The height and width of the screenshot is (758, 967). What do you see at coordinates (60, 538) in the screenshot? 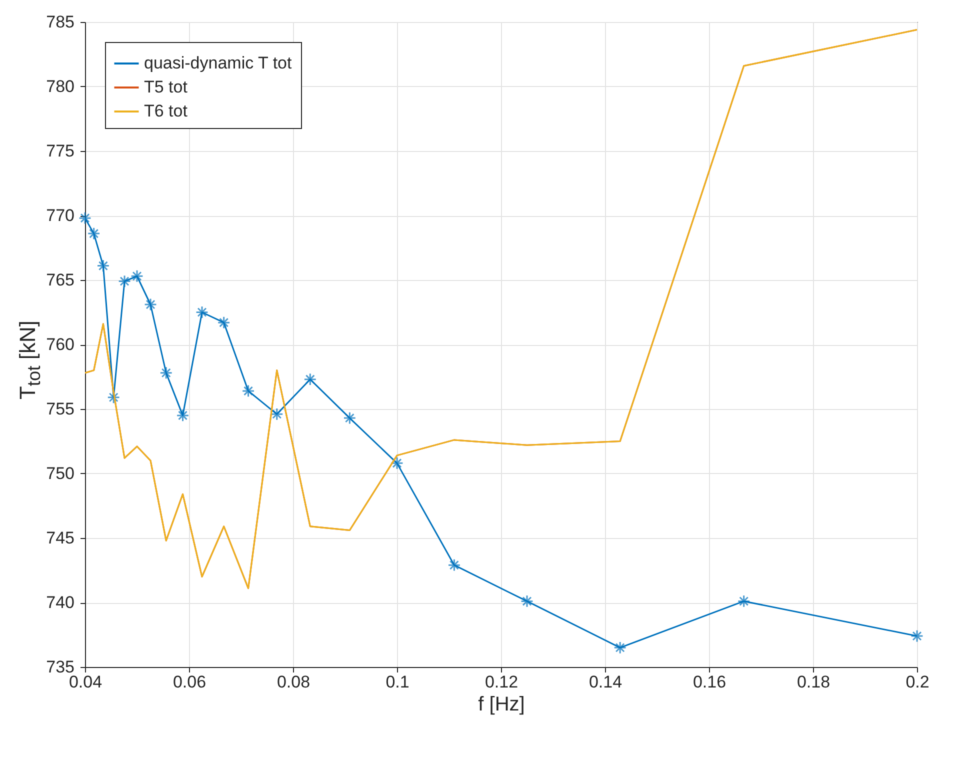
I see `y-tick-label: 745` at bounding box center [60, 538].